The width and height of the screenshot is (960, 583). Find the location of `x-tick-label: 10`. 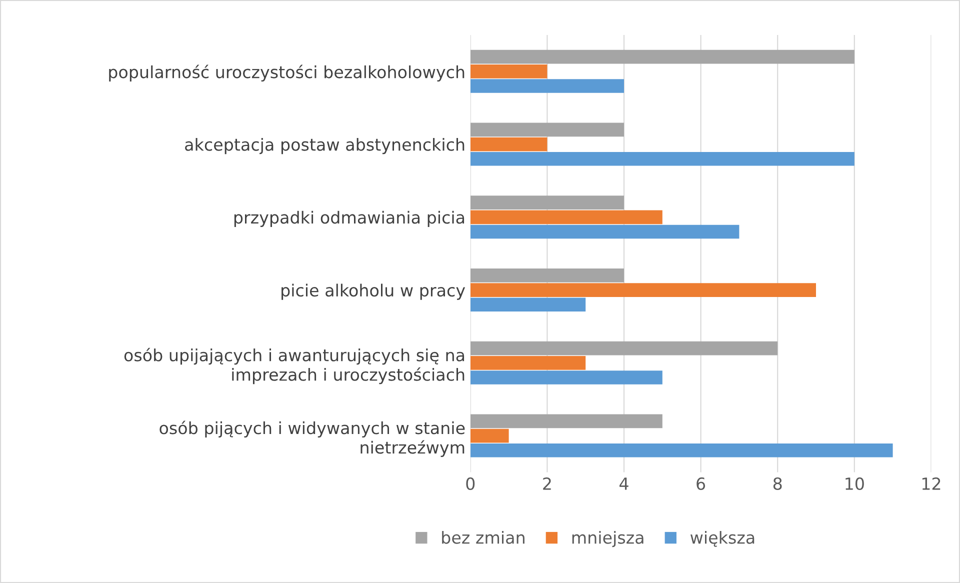

x-tick-label: 10 is located at coordinates (855, 483).